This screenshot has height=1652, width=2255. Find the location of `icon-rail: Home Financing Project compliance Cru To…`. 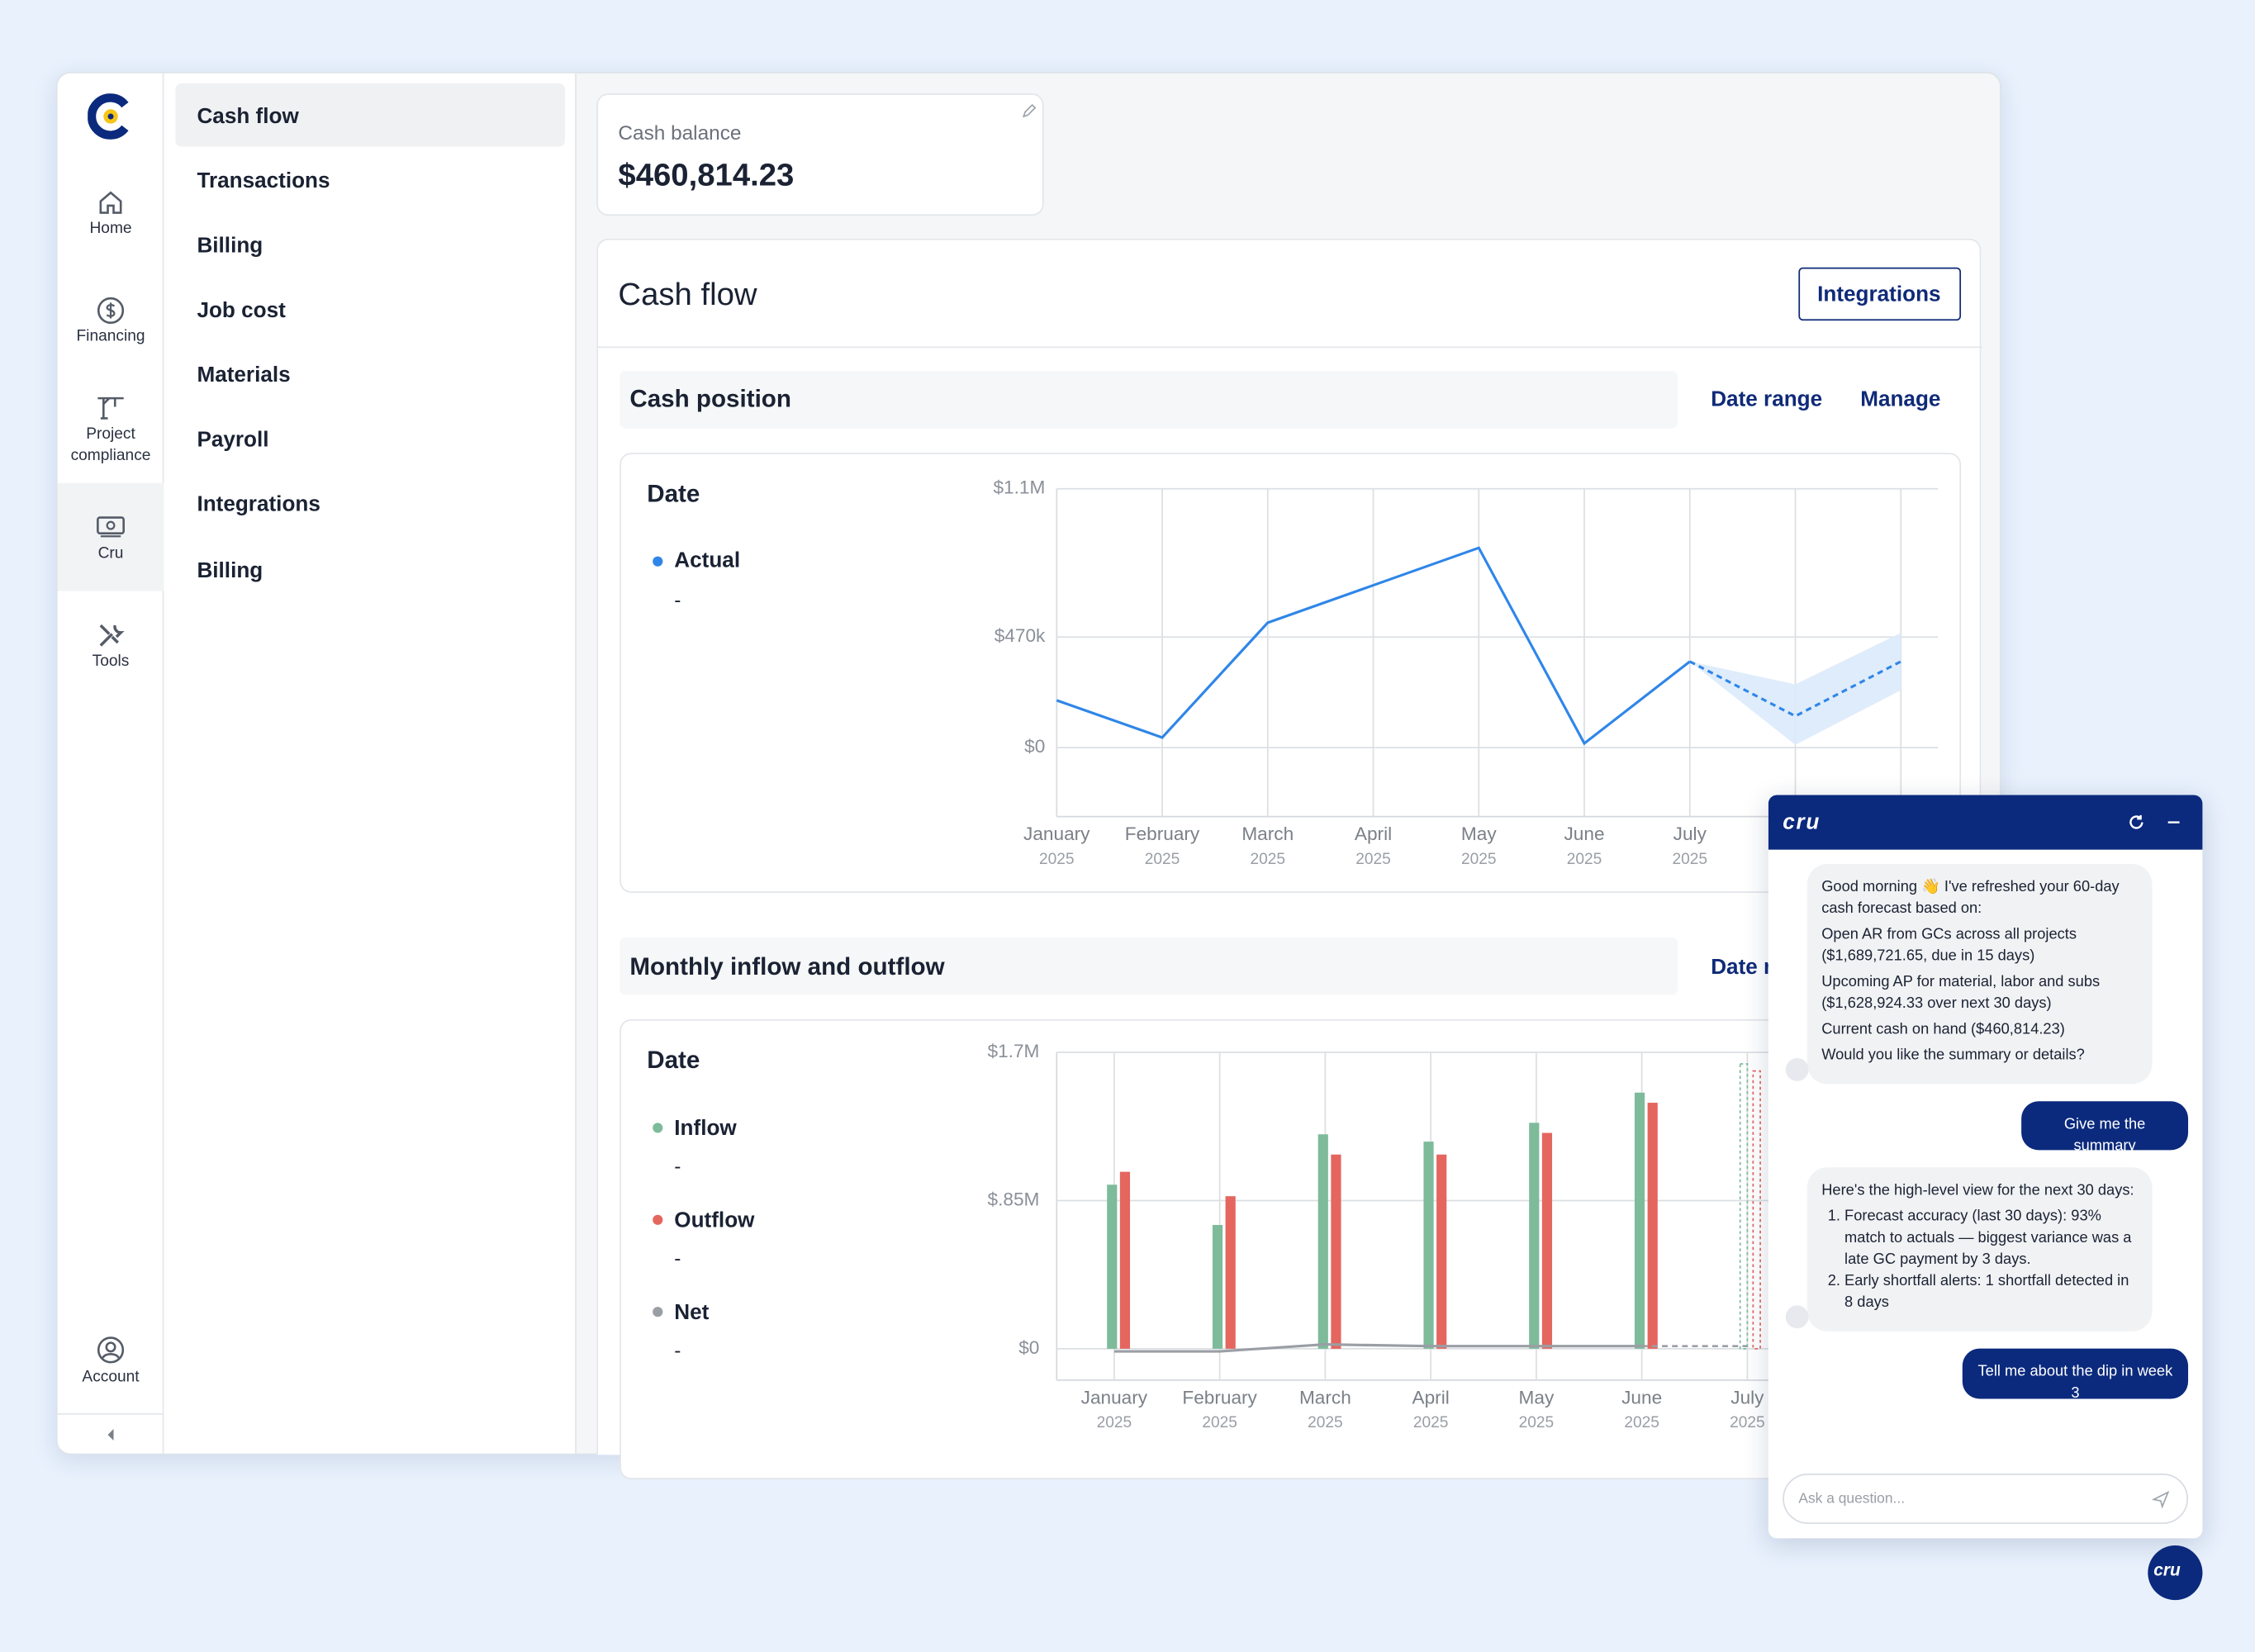

icon-rail: Home Financing Project compliance Cru To… is located at coordinates (110, 763).